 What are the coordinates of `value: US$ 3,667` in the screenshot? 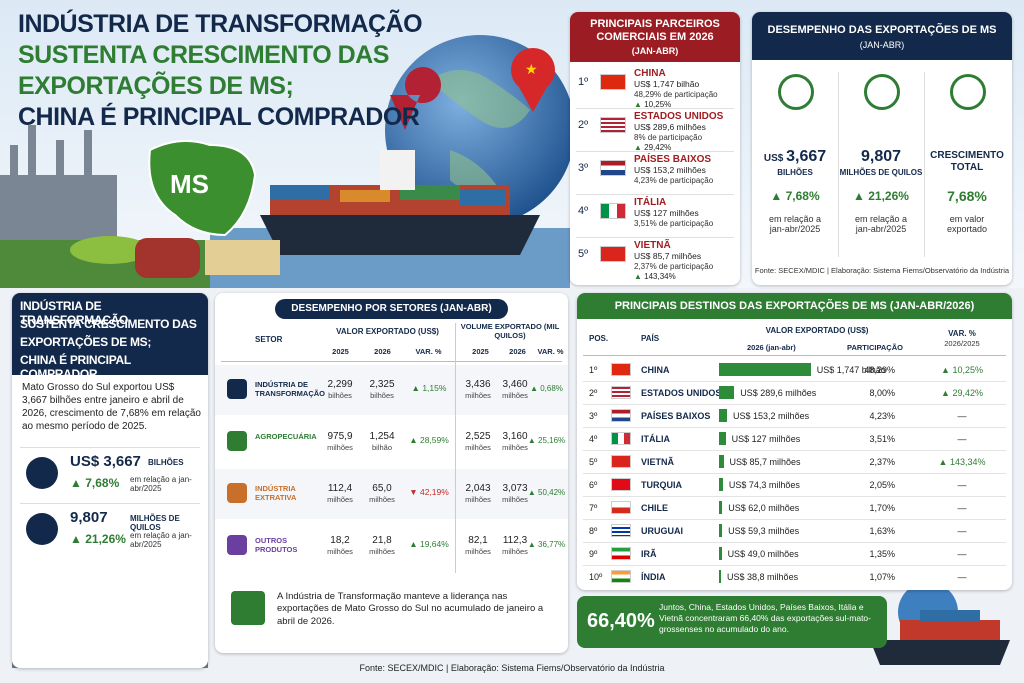 It's located at (105, 461).